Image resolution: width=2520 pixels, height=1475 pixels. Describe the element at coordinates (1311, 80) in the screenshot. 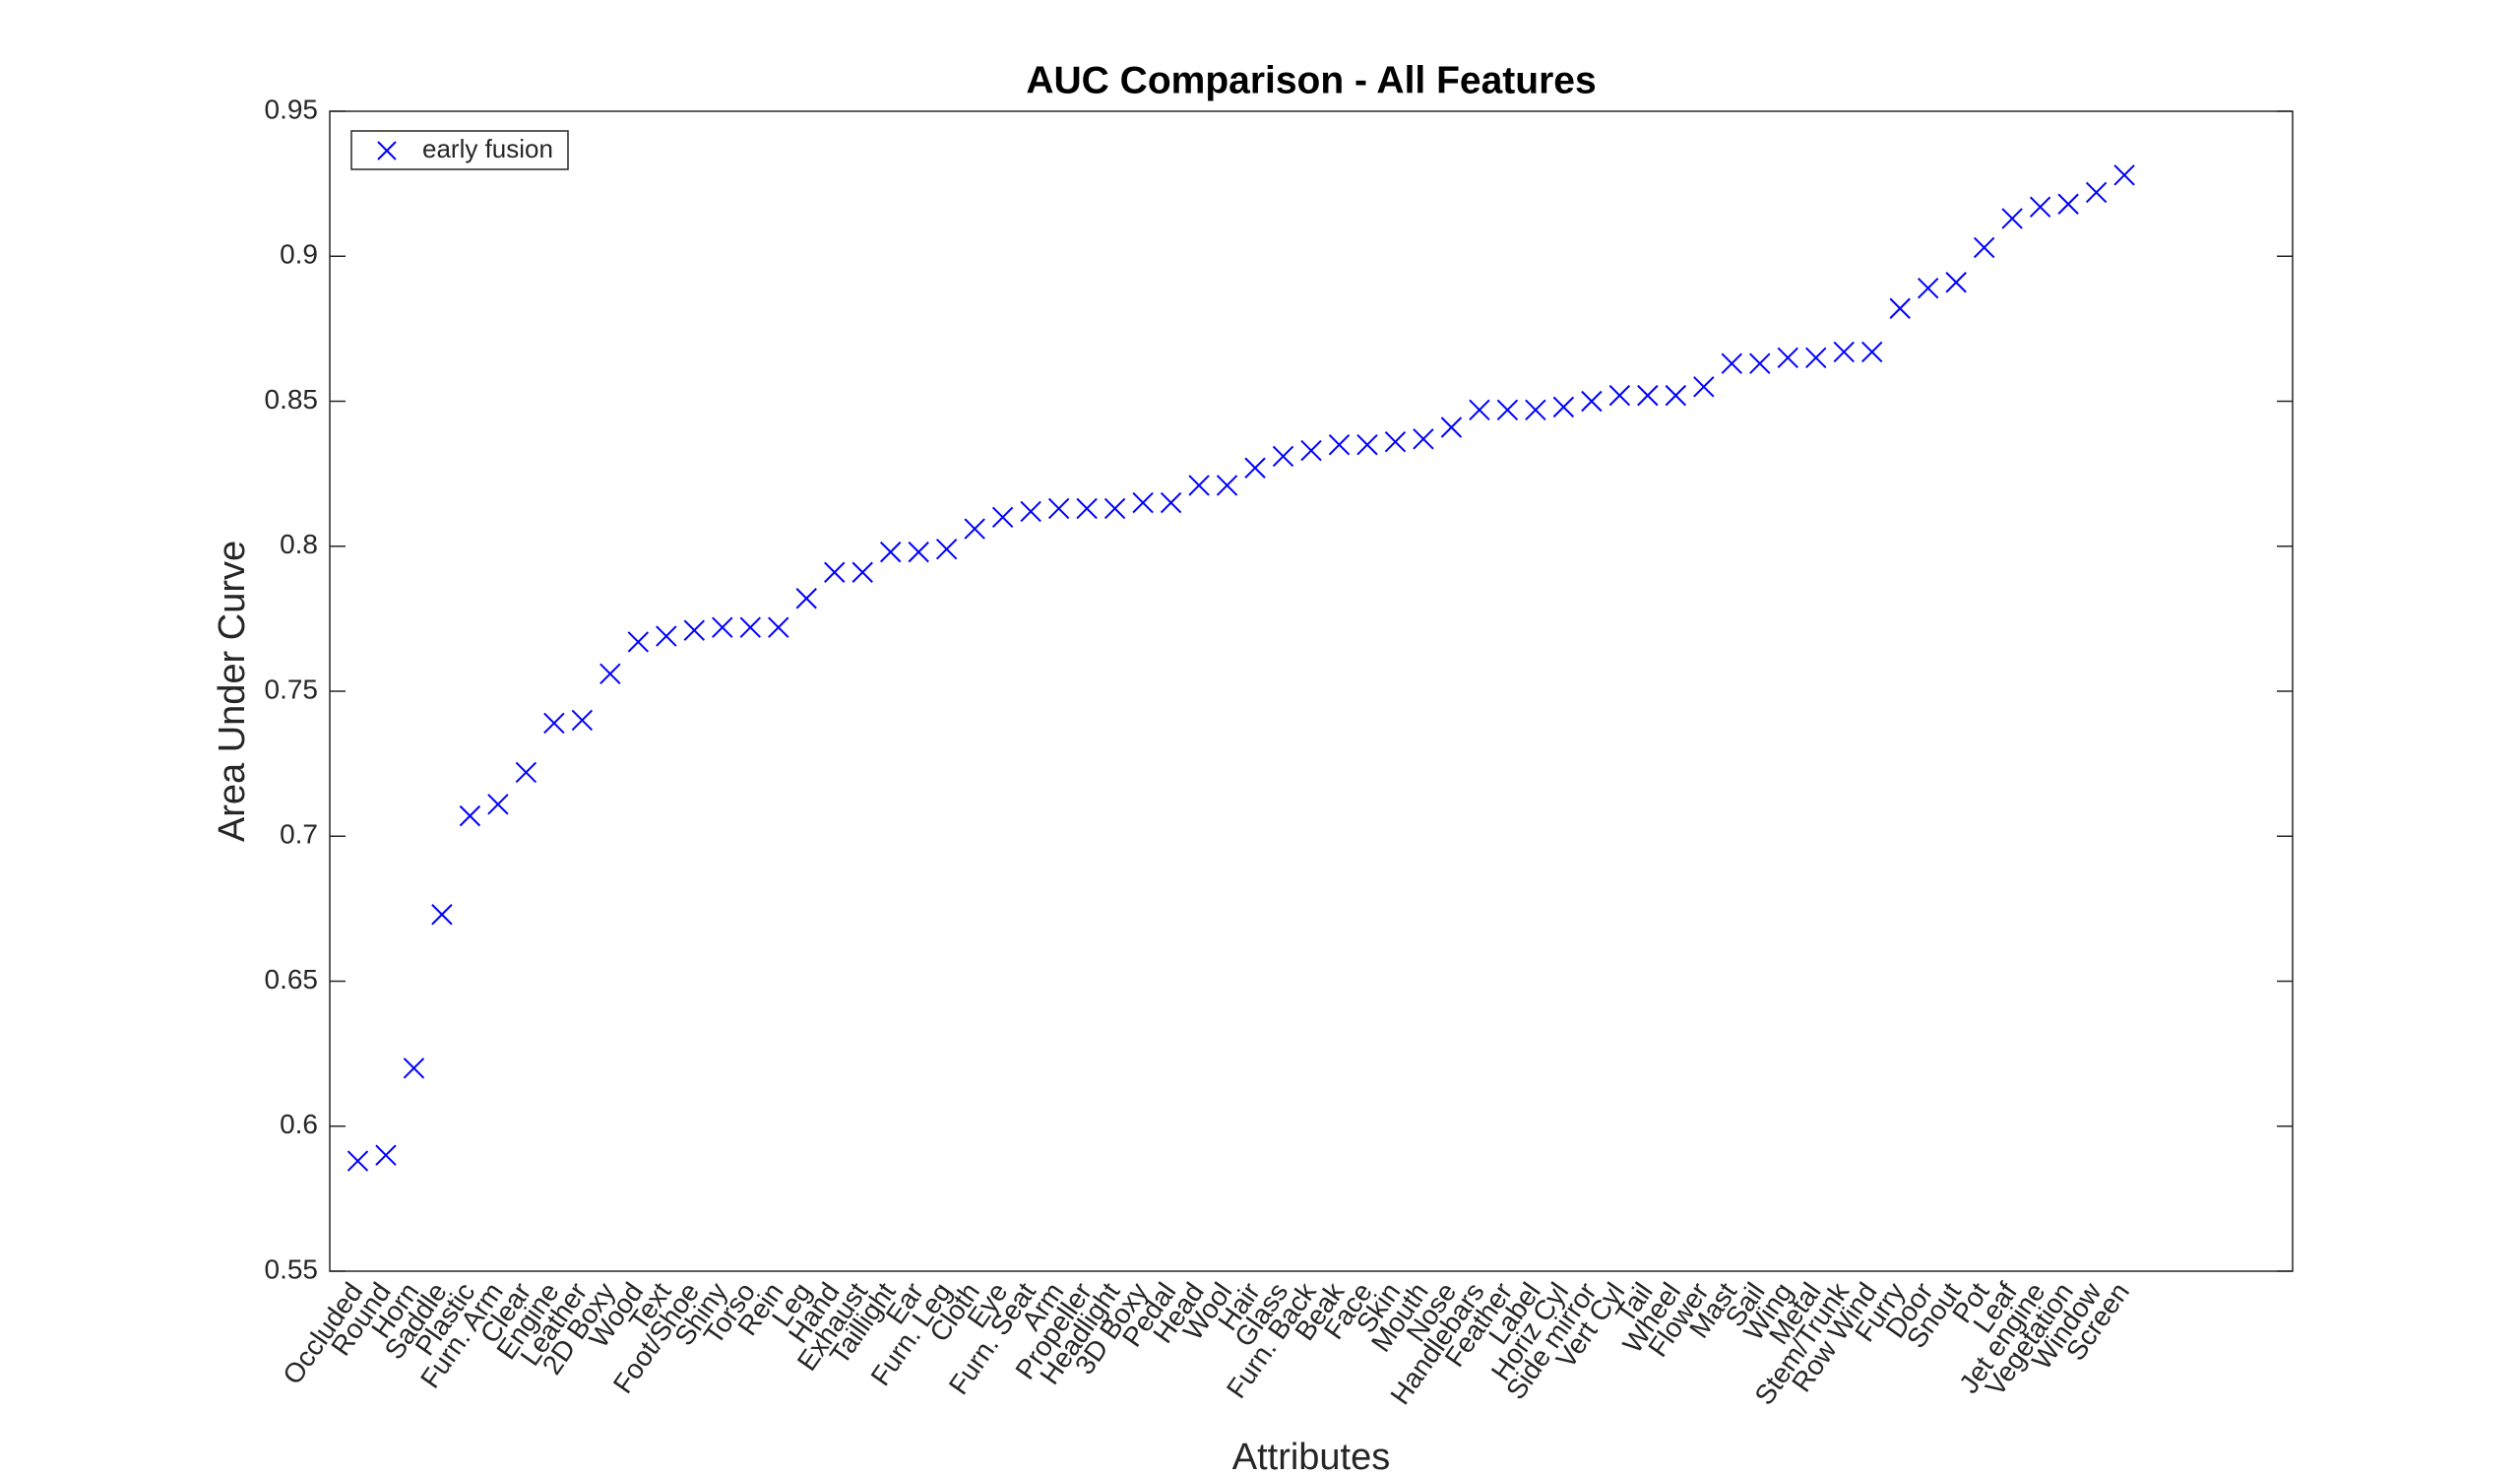

I see `chart-title: AUC Comparison - All Features` at that location.